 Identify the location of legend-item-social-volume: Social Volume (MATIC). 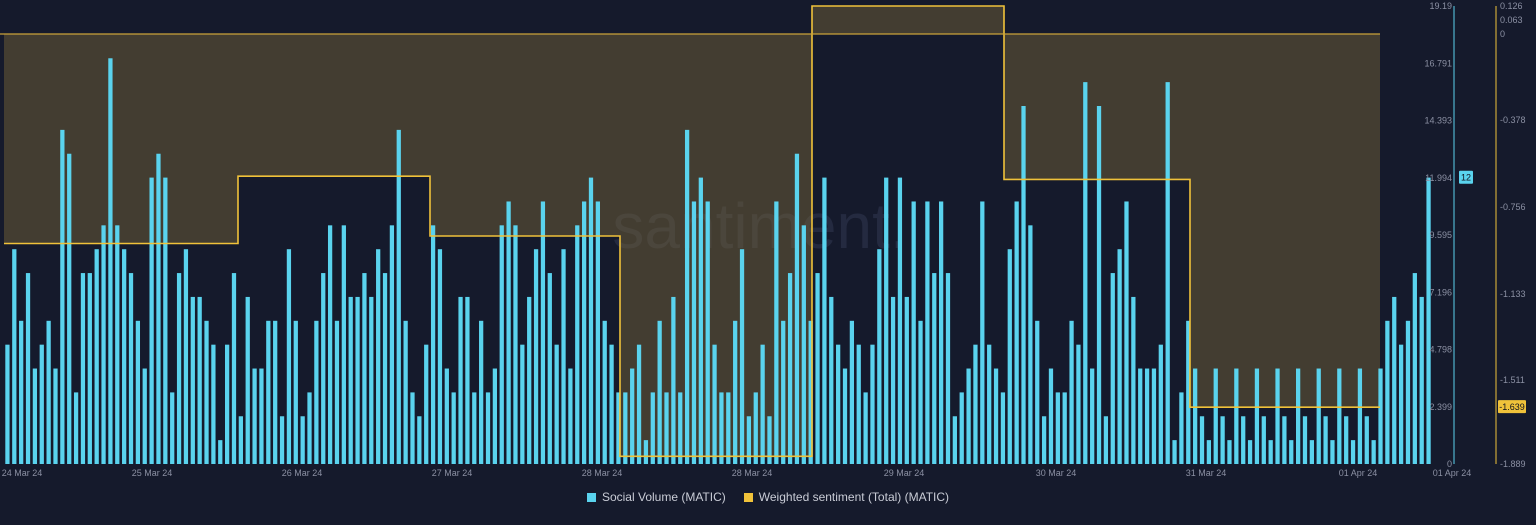
(656, 497).